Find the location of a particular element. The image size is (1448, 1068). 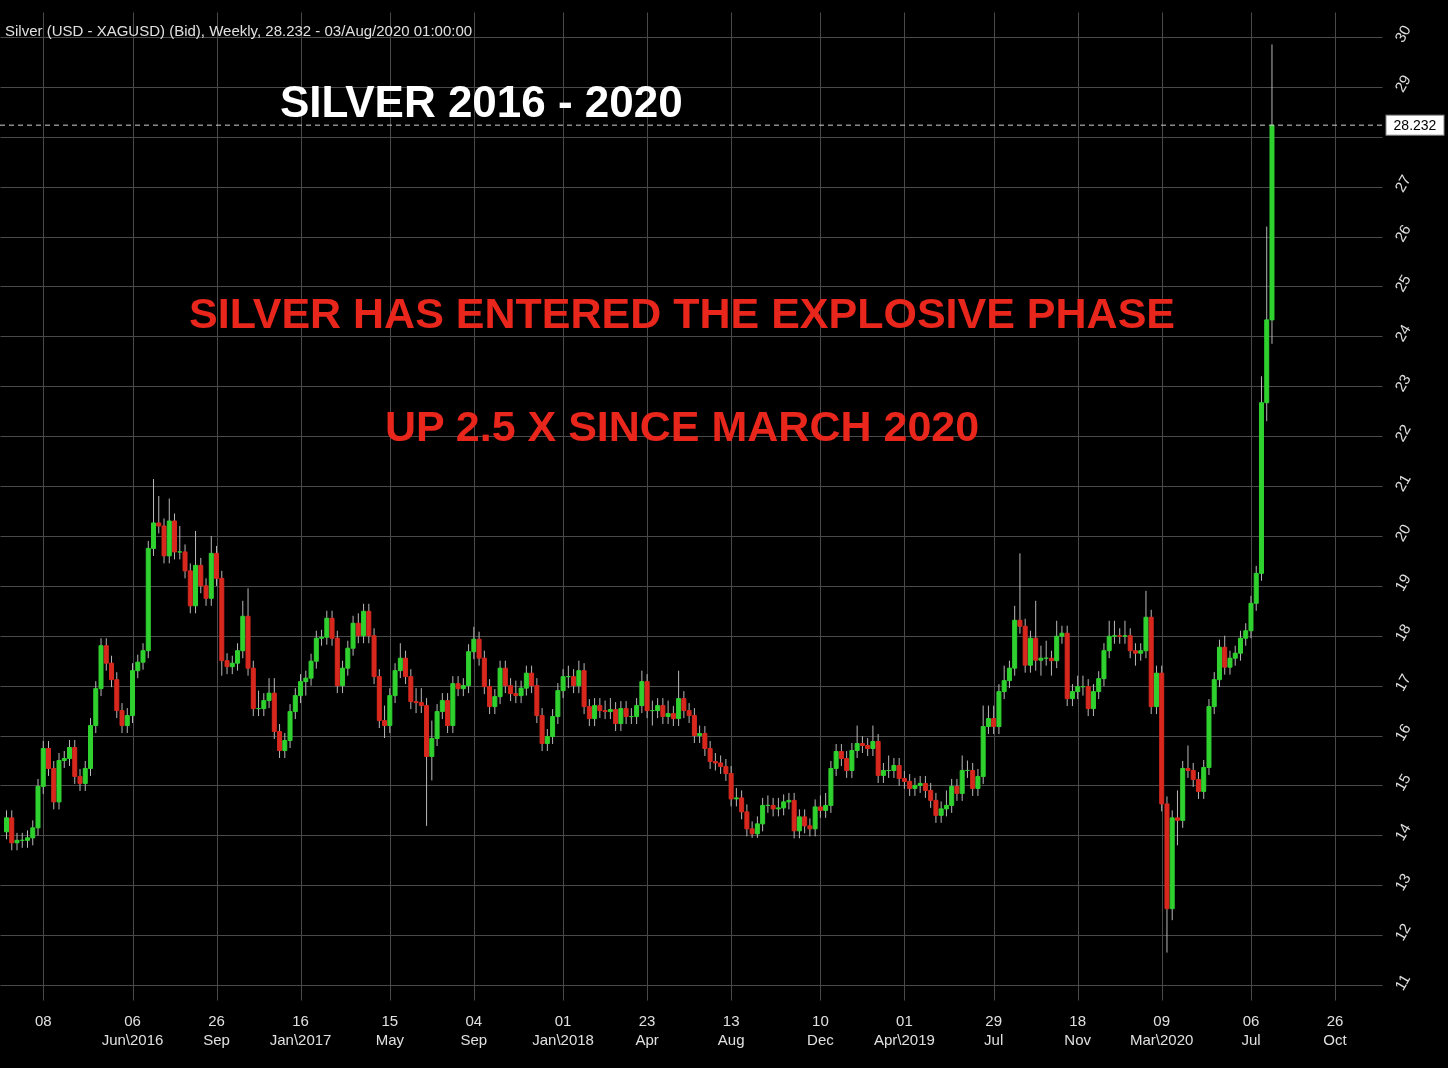

x-tick-label: 26 Oct is located at coordinates (1335, 1030).